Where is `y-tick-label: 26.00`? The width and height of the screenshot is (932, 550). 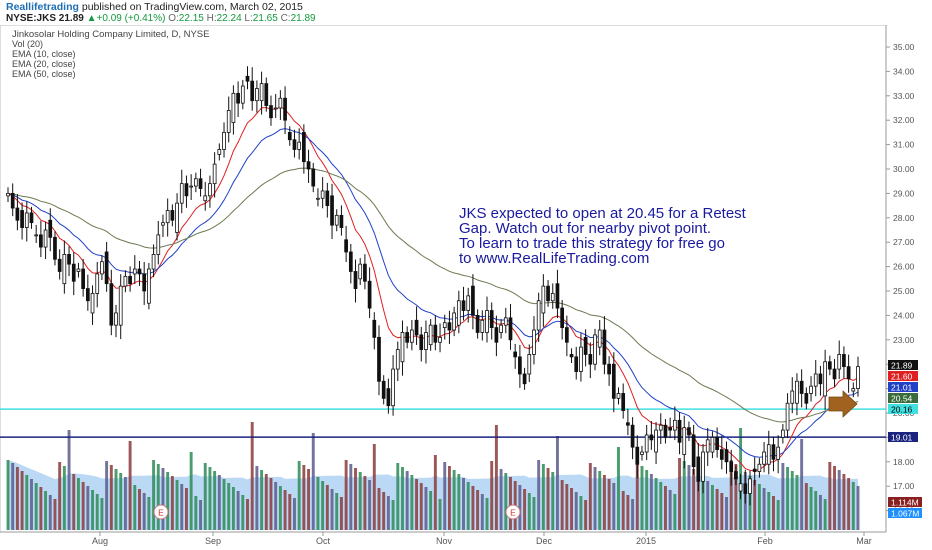 y-tick-label: 26.00 is located at coordinates (904, 267).